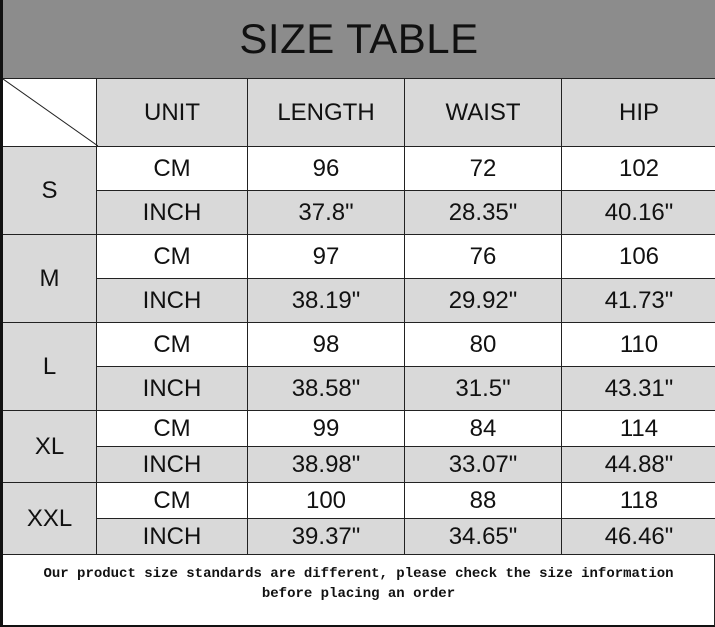 The height and width of the screenshot is (627, 715). Describe the element at coordinates (638, 464) in the screenshot. I see `value-cell: 44.88"` at that location.